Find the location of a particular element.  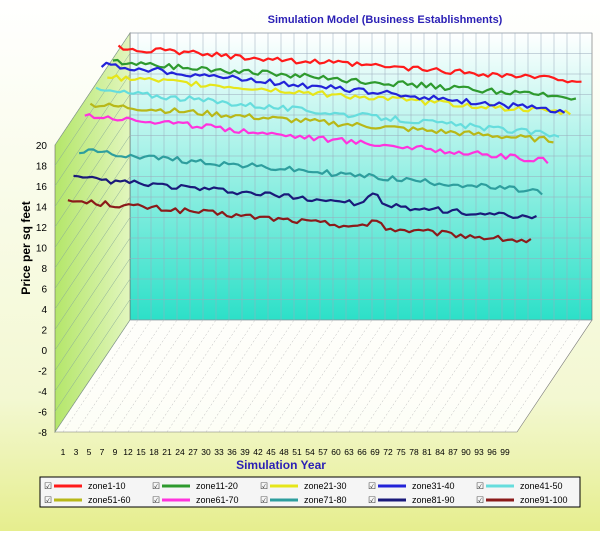

y-tick-label: -8 is located at coordinates (42, 433).